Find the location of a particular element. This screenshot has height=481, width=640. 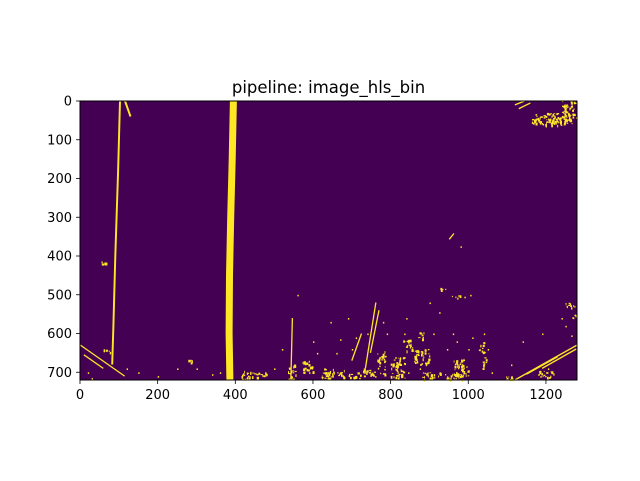

y-tick-label: 100 is located at coordinates (59, 140).